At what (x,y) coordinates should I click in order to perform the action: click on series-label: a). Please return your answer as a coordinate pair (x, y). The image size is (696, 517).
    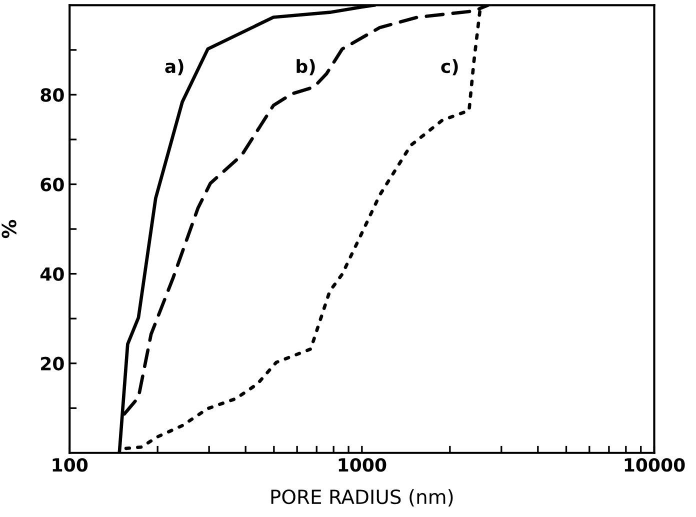
    Looking at the image, I should click on (174, 67).